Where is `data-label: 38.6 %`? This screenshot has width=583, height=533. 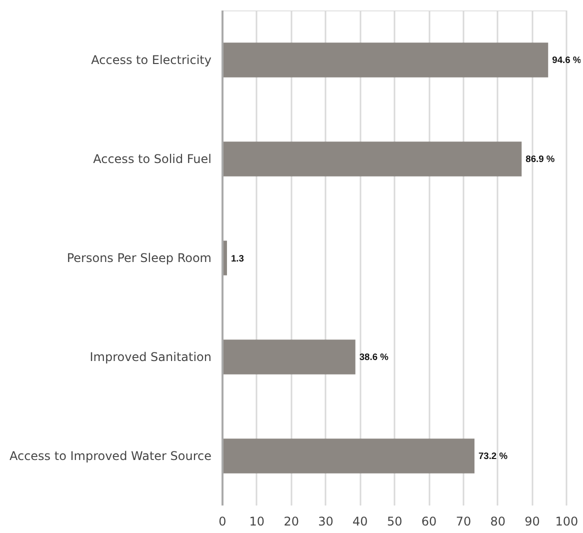 data-label: 38.6 % is located at coordinates (374, 357).